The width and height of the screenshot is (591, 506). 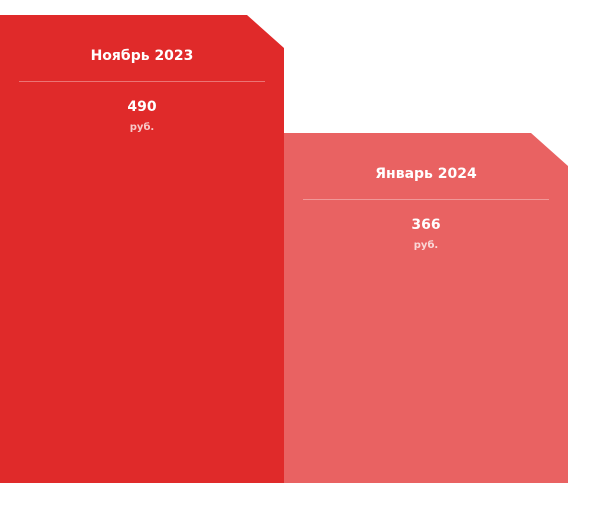 What do you see at coordinates (142, 107) in the screenshot?
I see `bar-value-label: 490` at bounding box center [142, 107].